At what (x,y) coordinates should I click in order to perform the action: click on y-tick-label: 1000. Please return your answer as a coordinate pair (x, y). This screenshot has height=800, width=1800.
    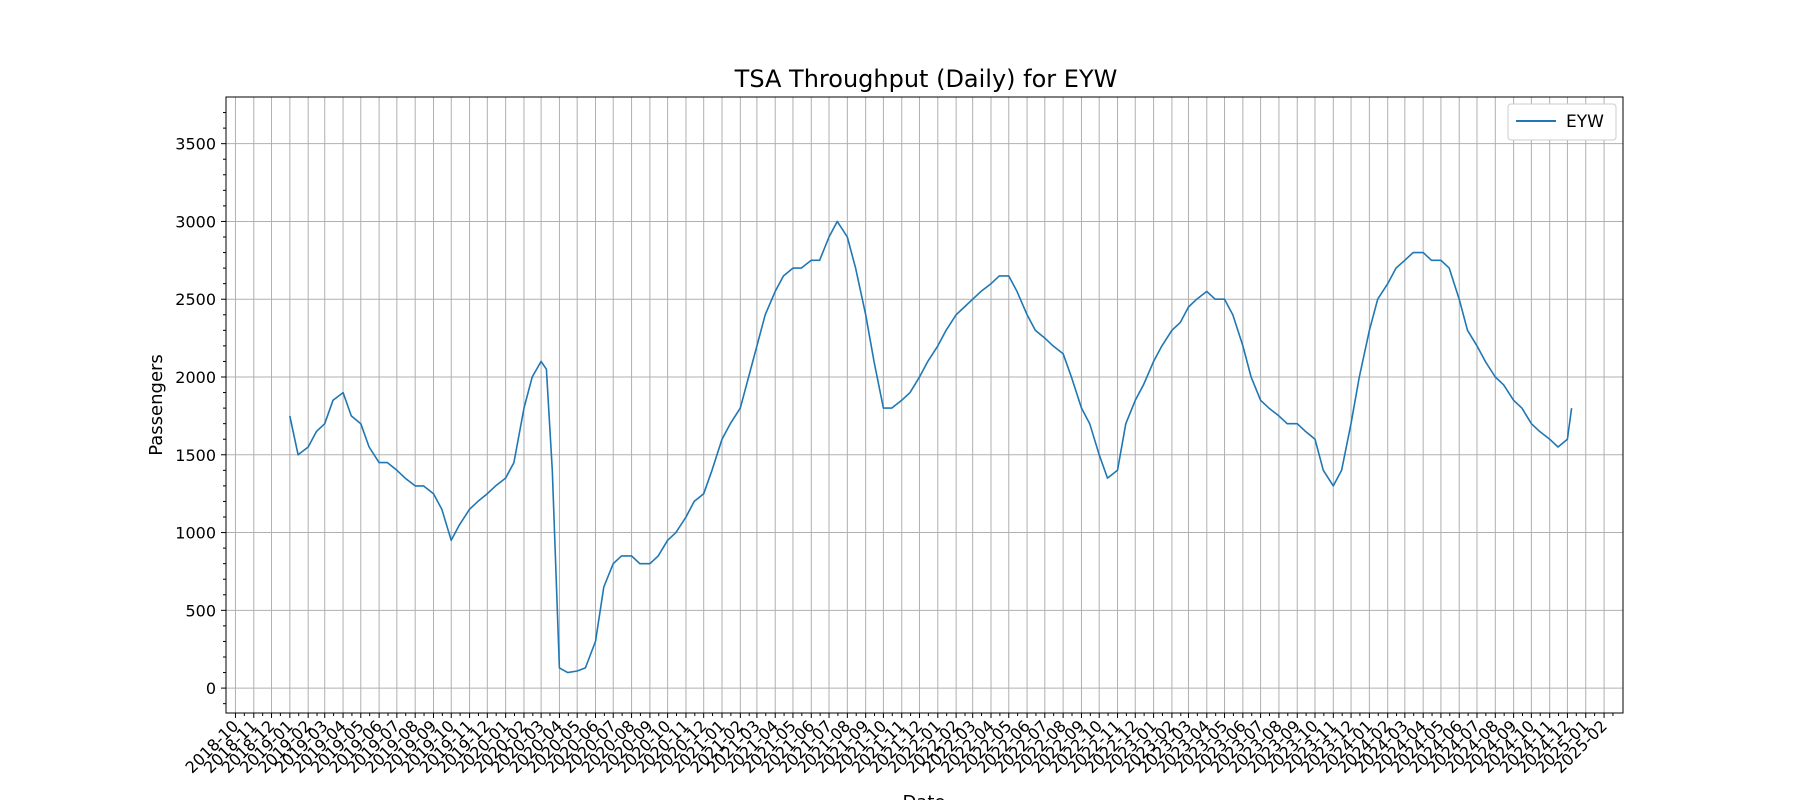
    Looking at the image, I should click on (195, 533).